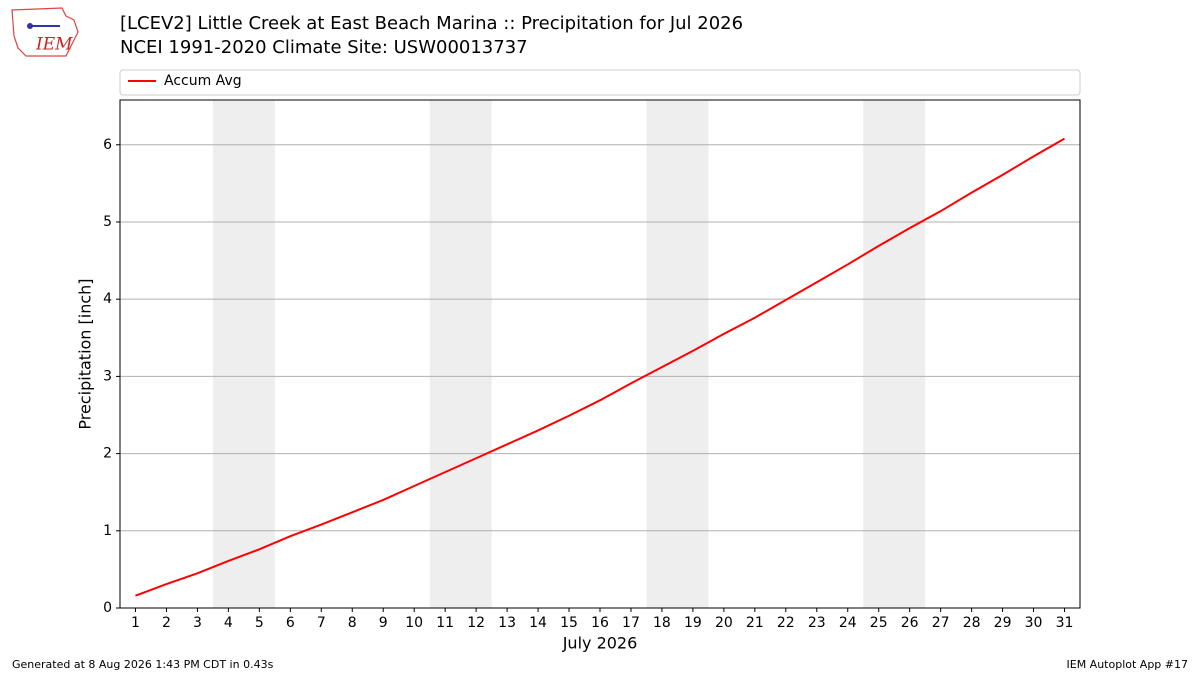 This screenshot has width=1200, height=675. What do you see at coordinates (107, 145) in the screenshot?
I see `y-tick-label: 6` at bounding box center [107, 145].